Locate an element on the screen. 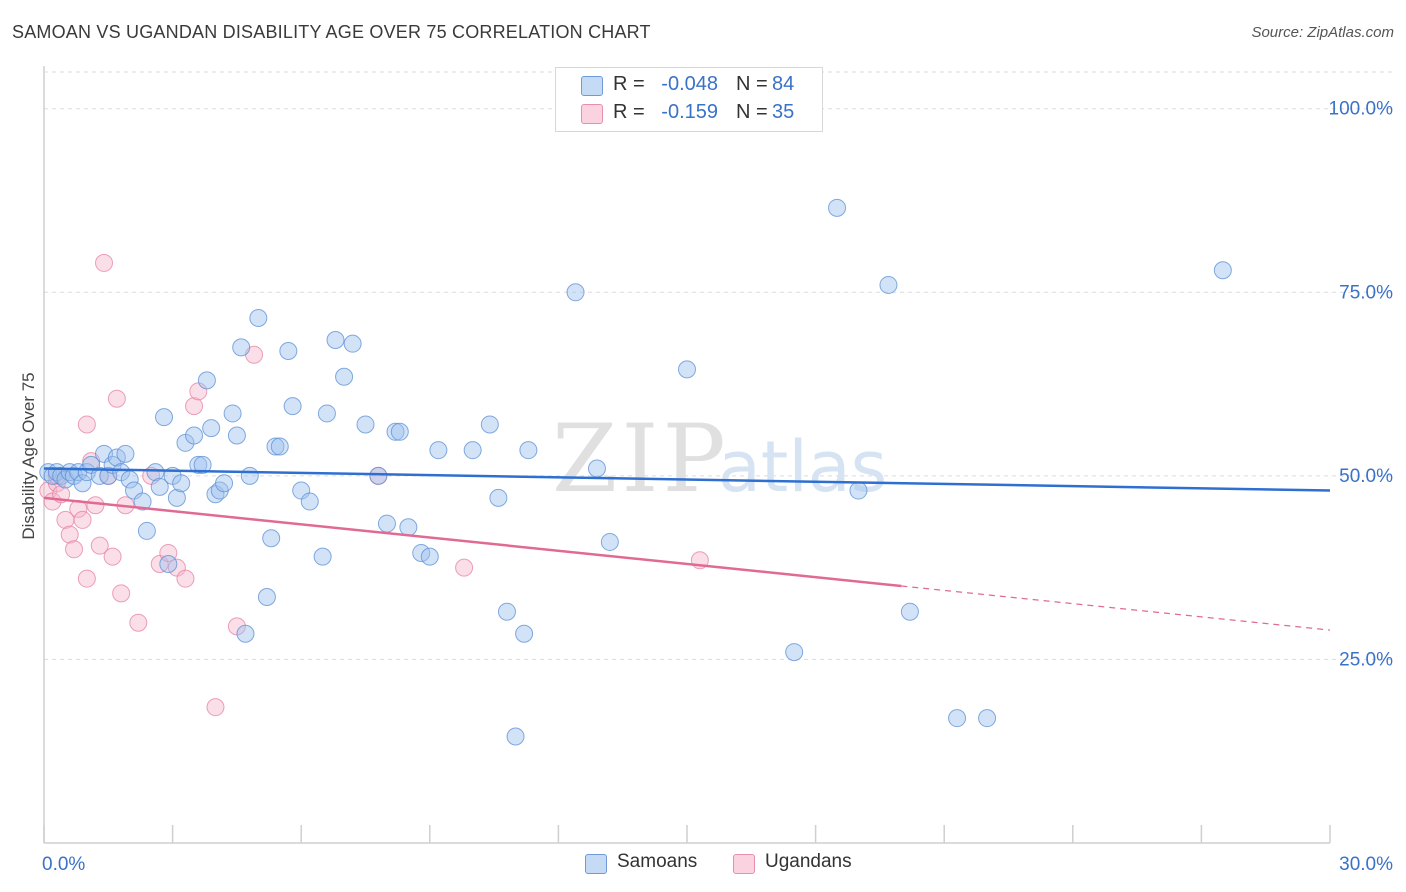 The width and height of the screenshot is (1406, 892). samoans-legend-swatch is located at coordinates (596, 864).